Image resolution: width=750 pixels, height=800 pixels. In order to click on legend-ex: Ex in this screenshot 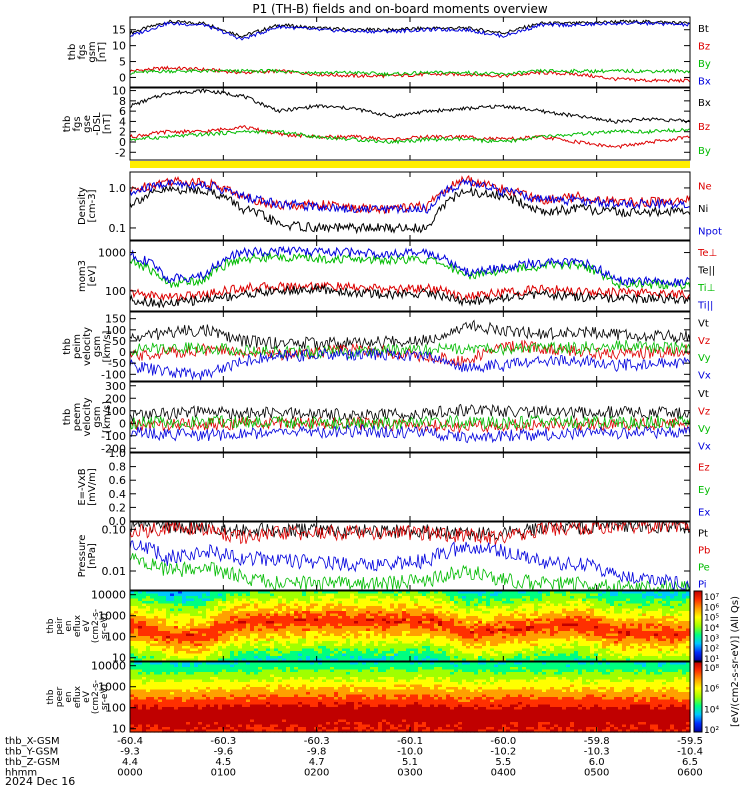, I will do `click(704, 513)`.